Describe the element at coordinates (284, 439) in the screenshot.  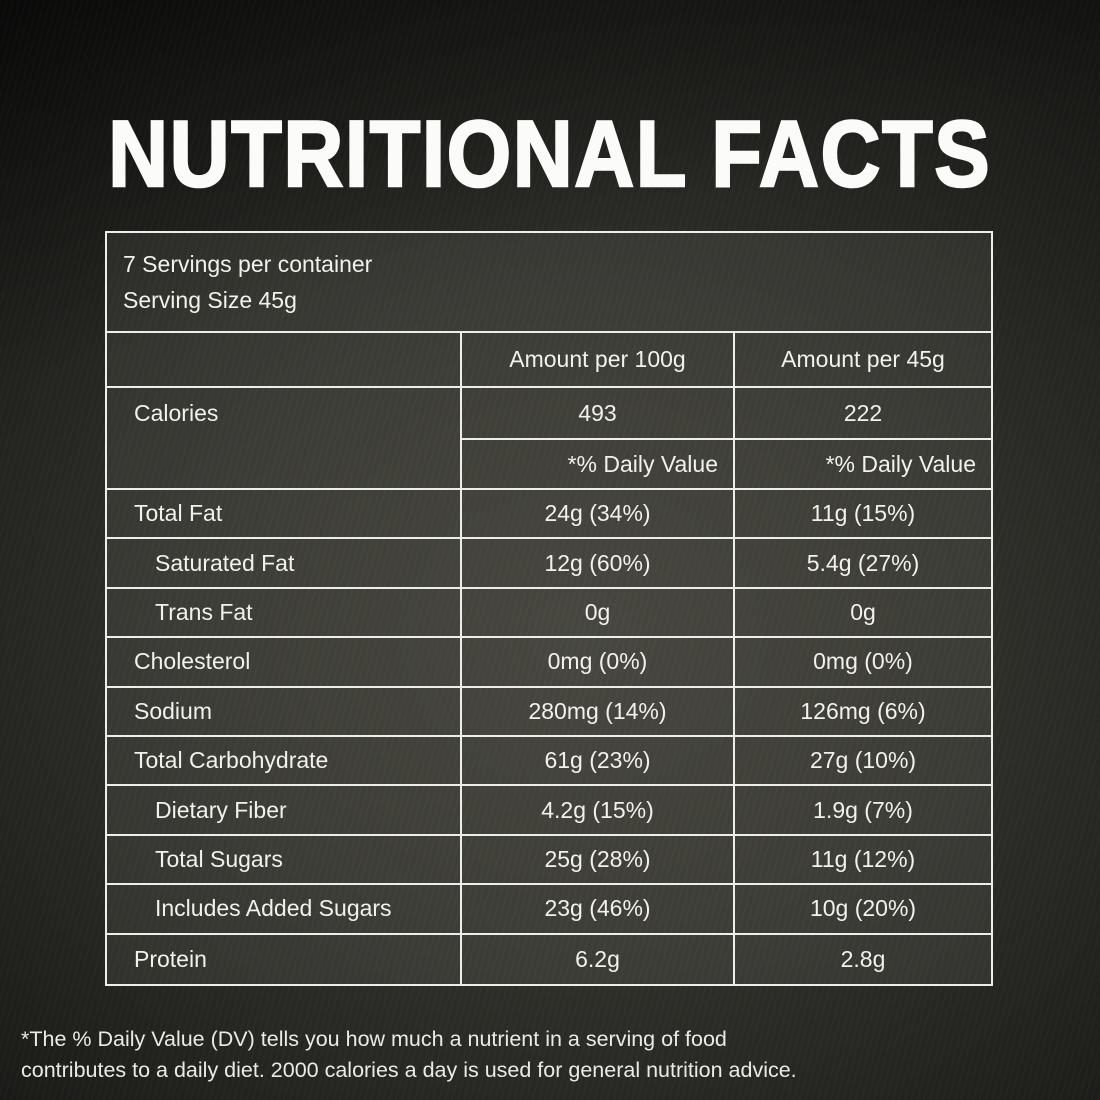
I see `calories-label: Calories` at that location.